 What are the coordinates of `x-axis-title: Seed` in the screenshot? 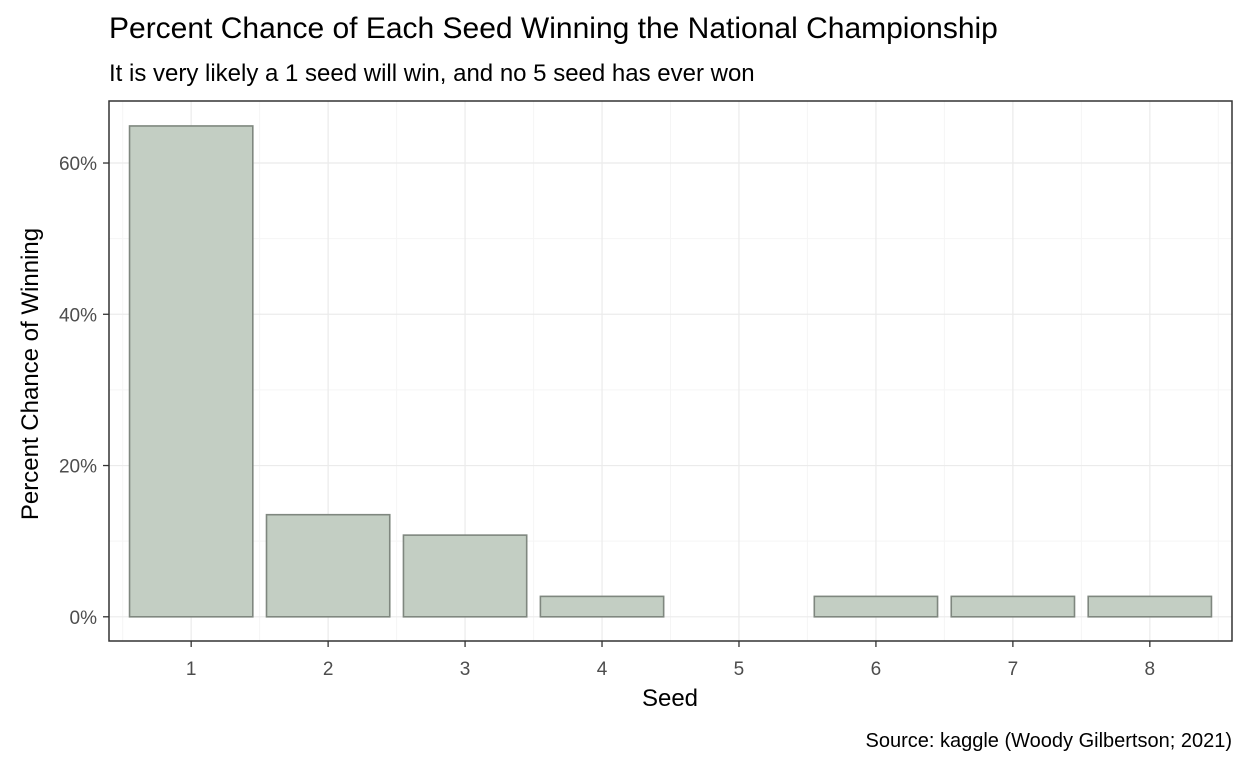 It's located at (670, 698).